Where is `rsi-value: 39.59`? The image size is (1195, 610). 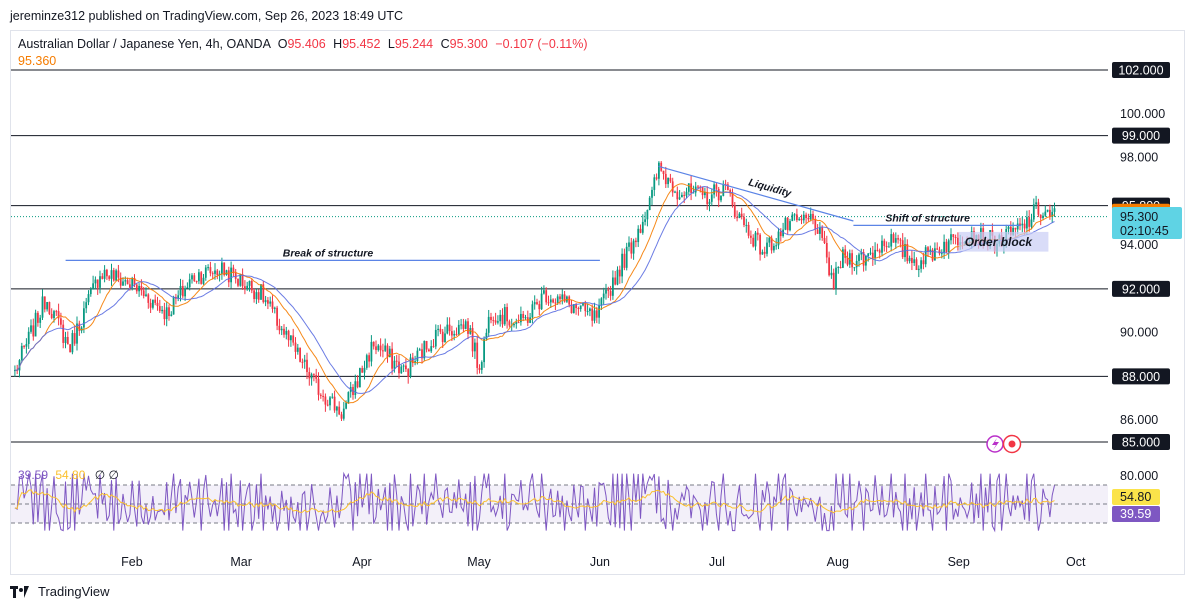
rsi-value: 39.59 is located at coordinates (33, 475).